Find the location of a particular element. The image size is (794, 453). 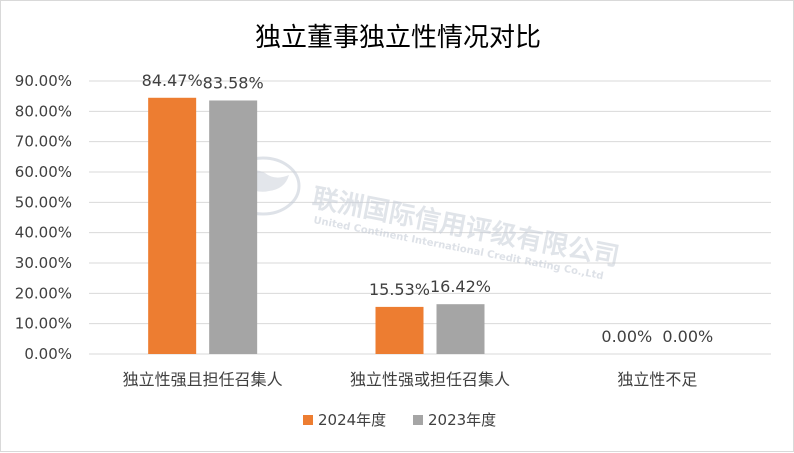

x-axis: 独立性强且担任召集人 独立性强或担任召集人 独立性不足 is located at coordinates (410, 379).